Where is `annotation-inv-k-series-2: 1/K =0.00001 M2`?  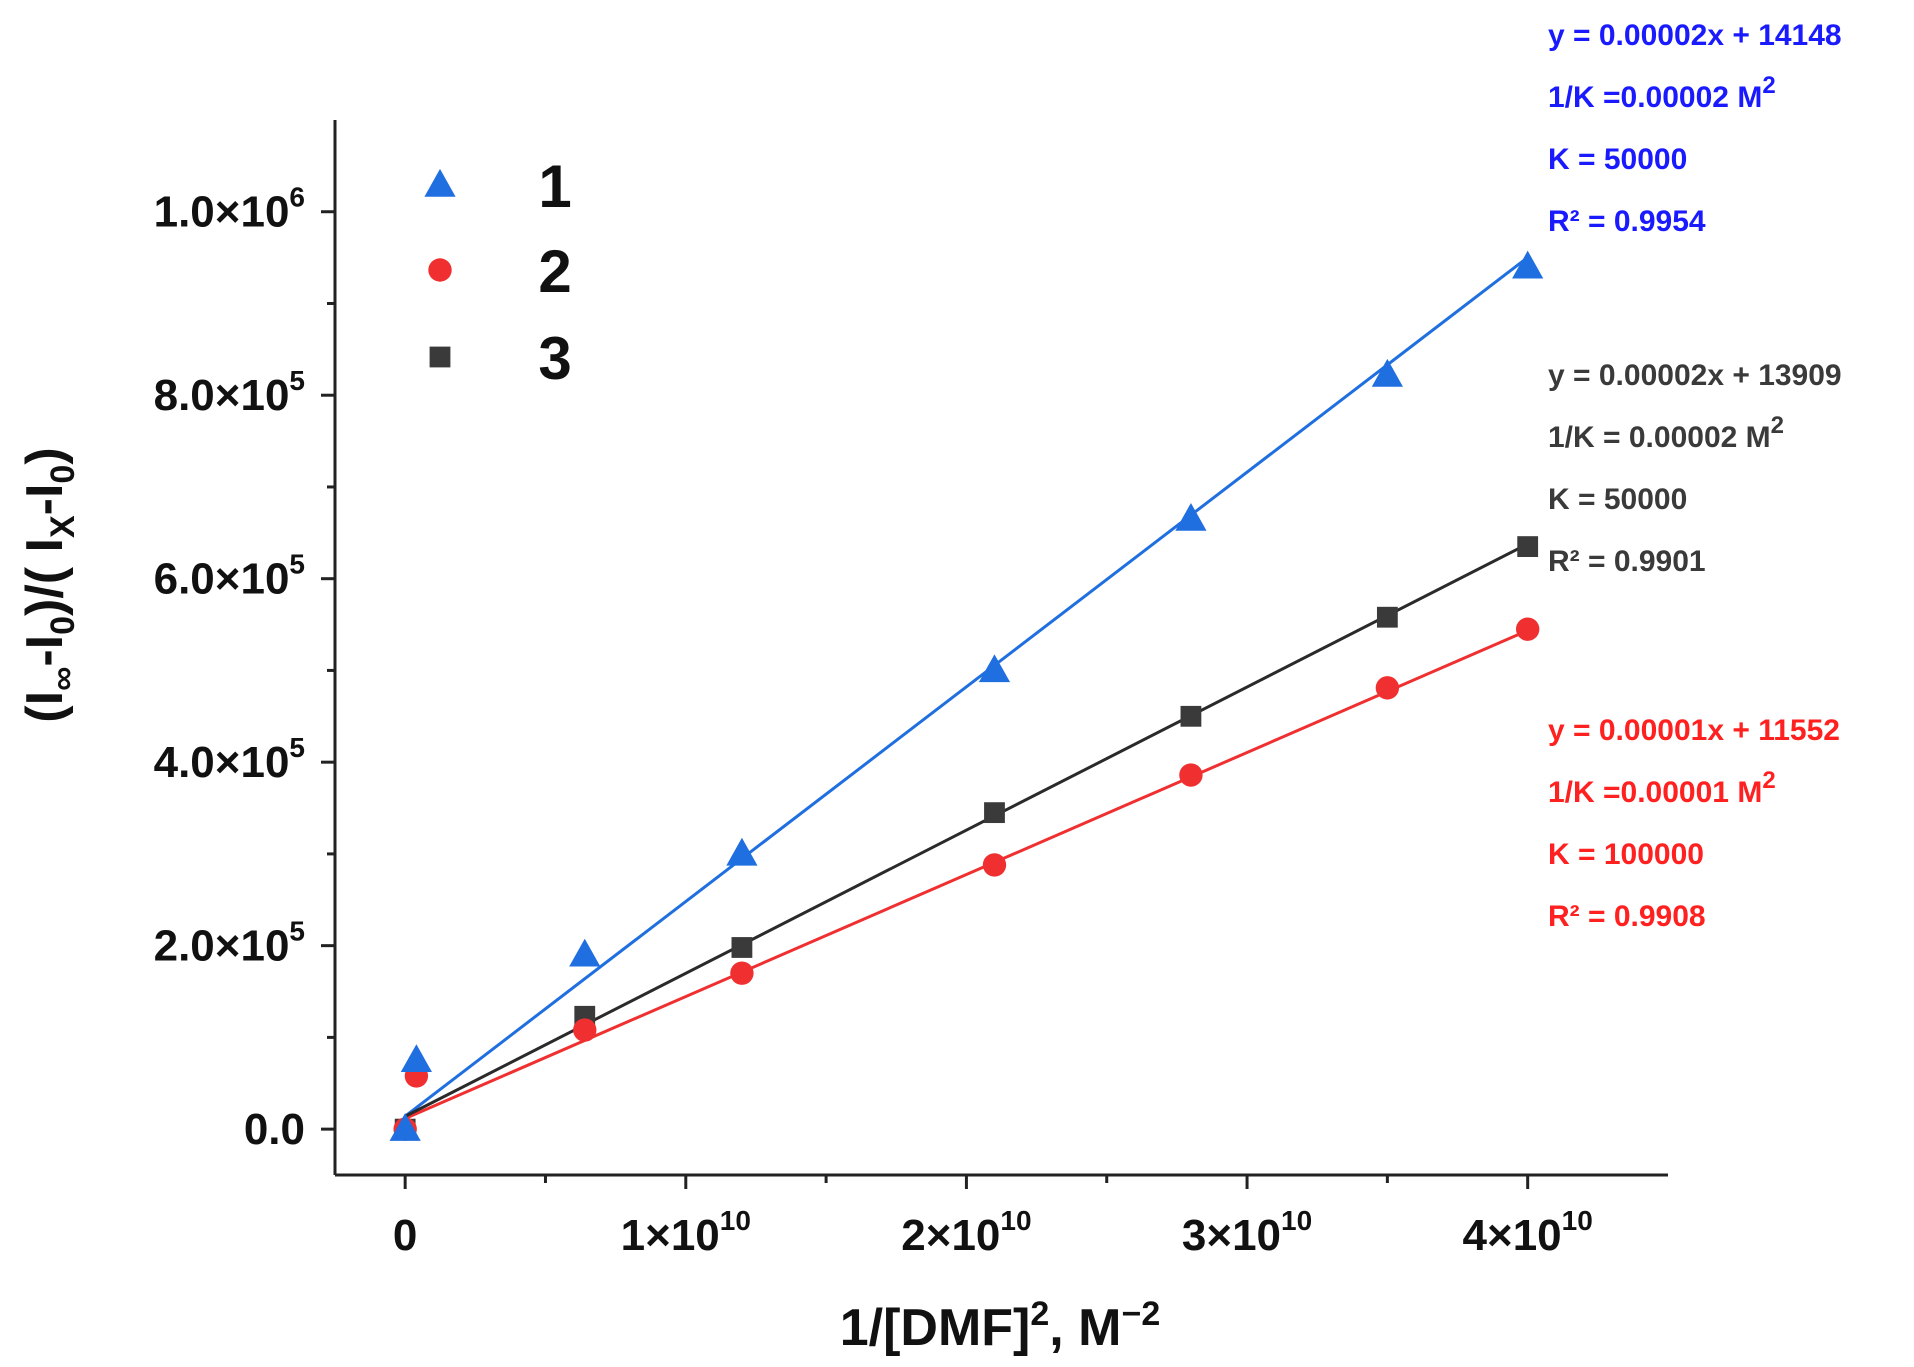 annotation-inv-k-series-2: 1/K =0.00001 M2 is located at coordinates (1662, 788).